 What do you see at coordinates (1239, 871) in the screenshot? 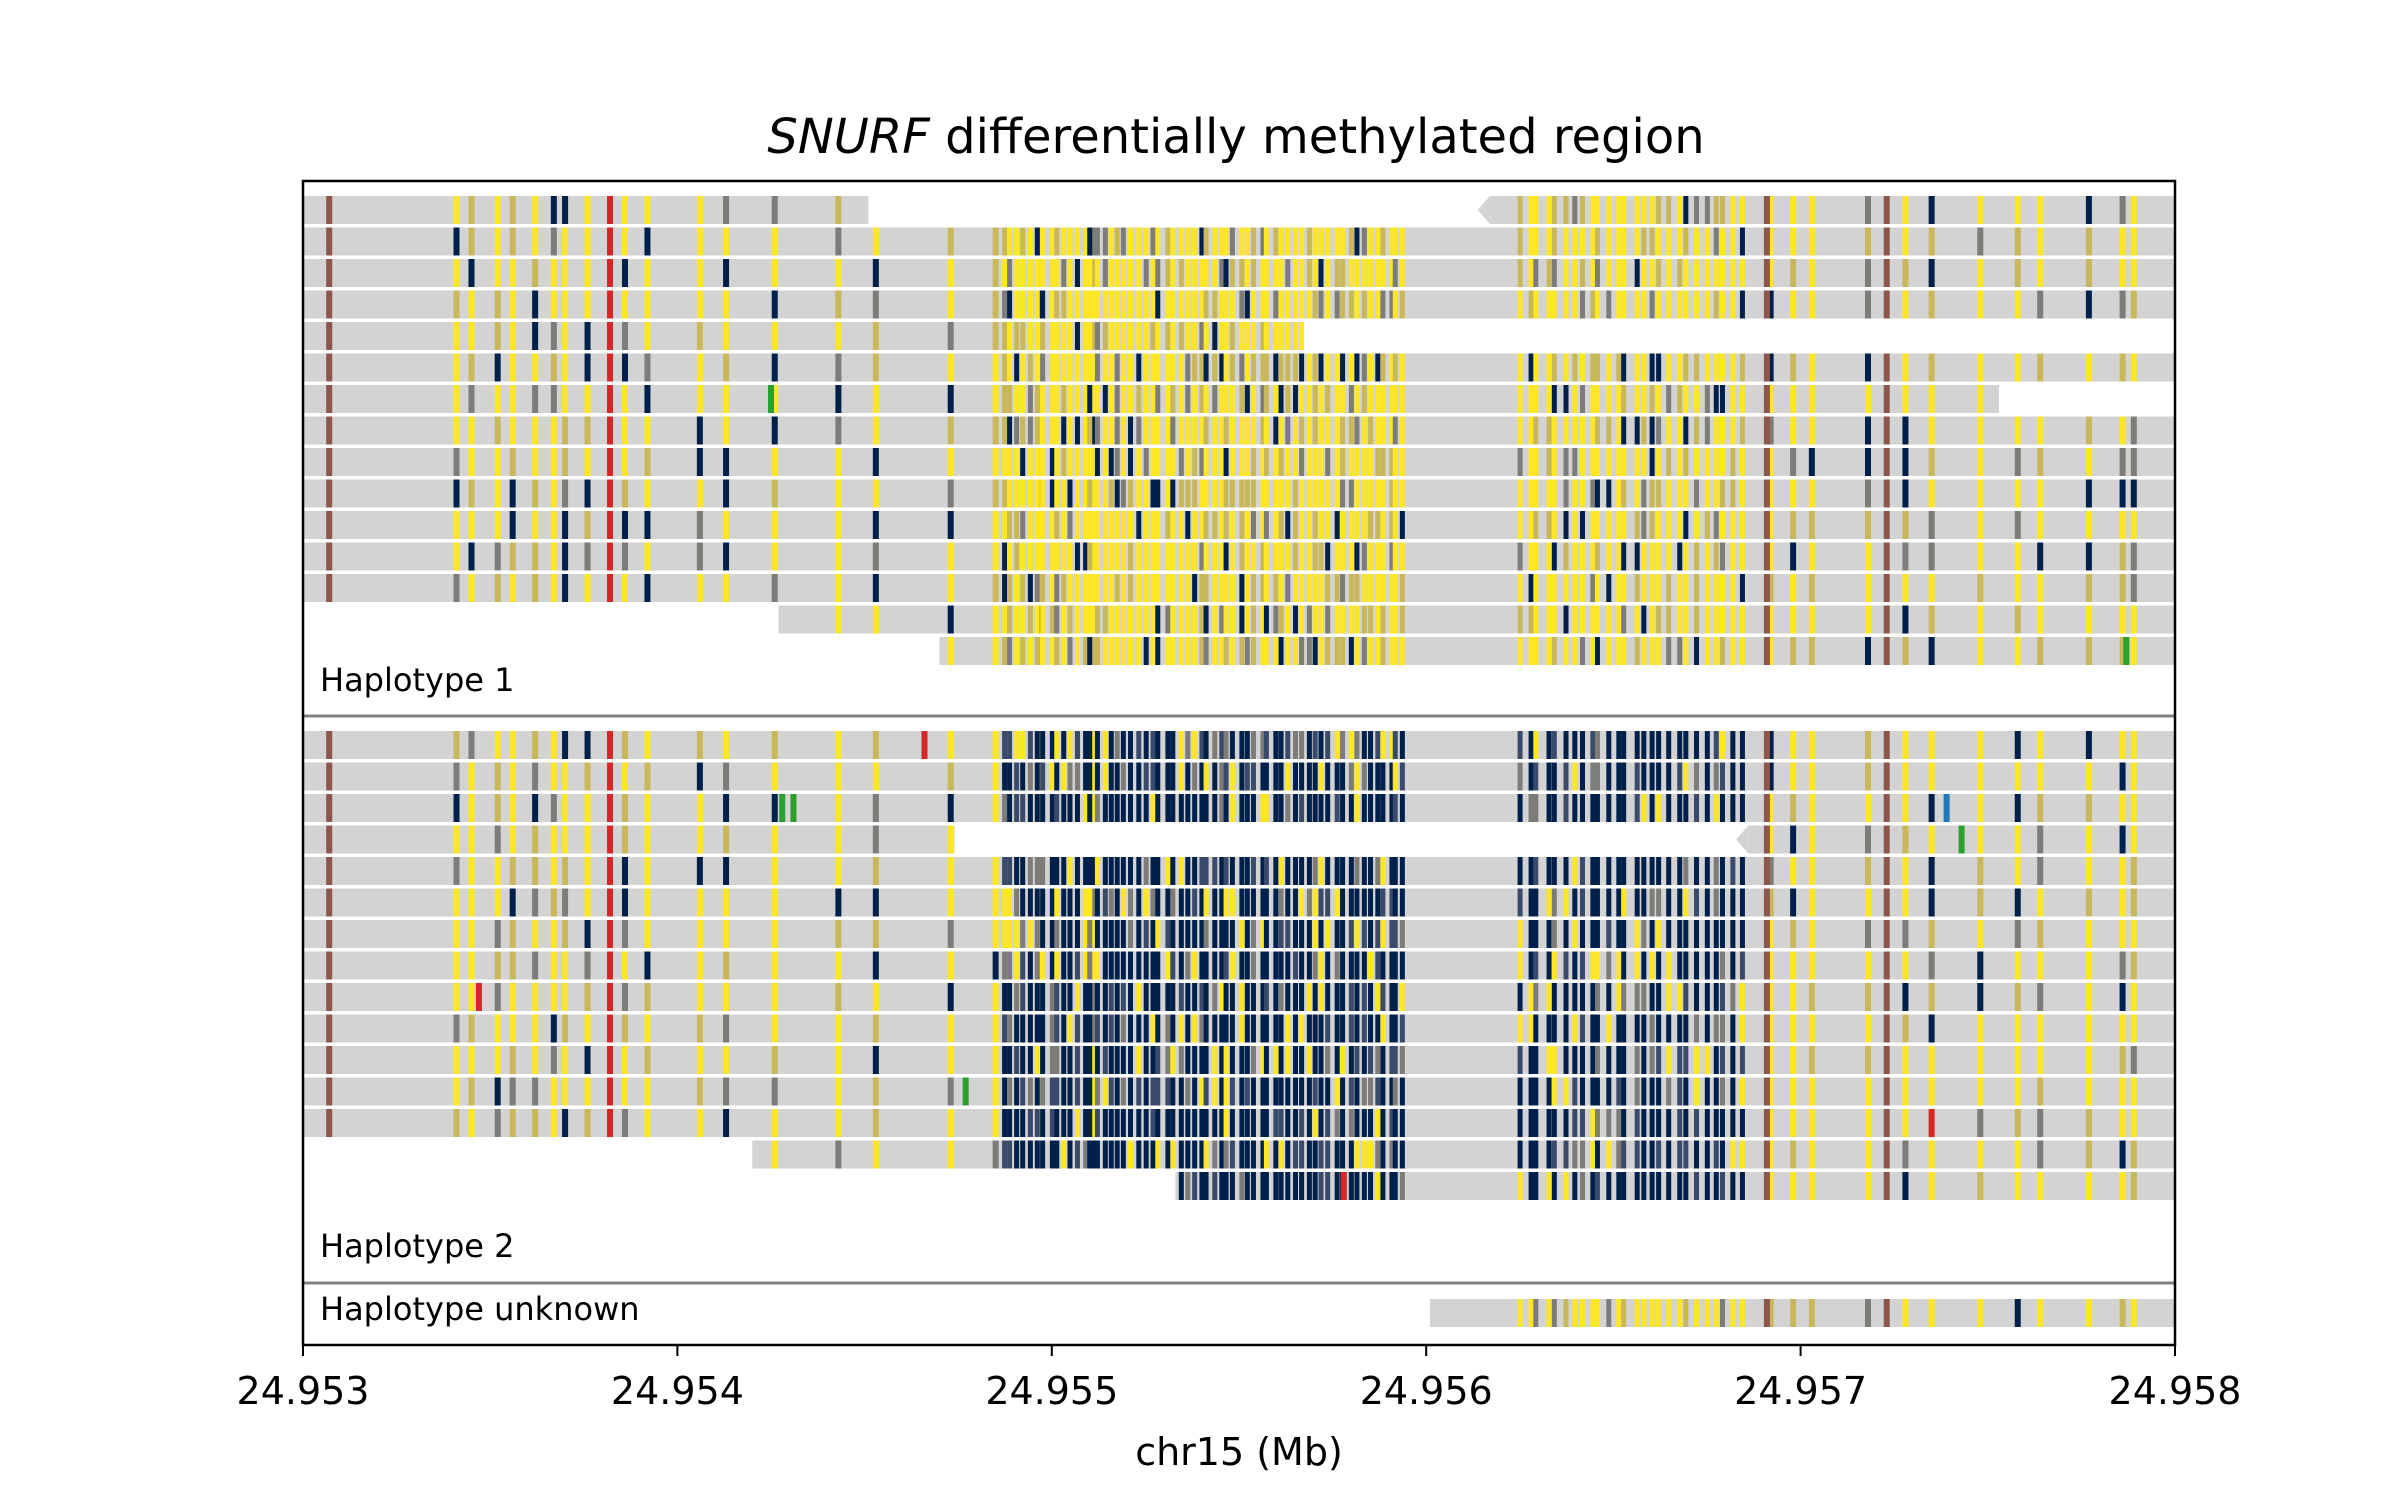
I see `read-row` at bounding box center [1239, 871].